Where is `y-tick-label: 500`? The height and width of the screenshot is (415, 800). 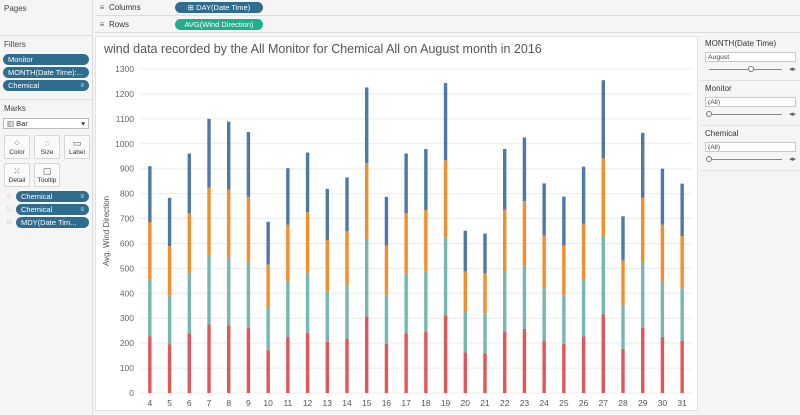
y-tick-label: 500 is located at coordinates (127, 268).